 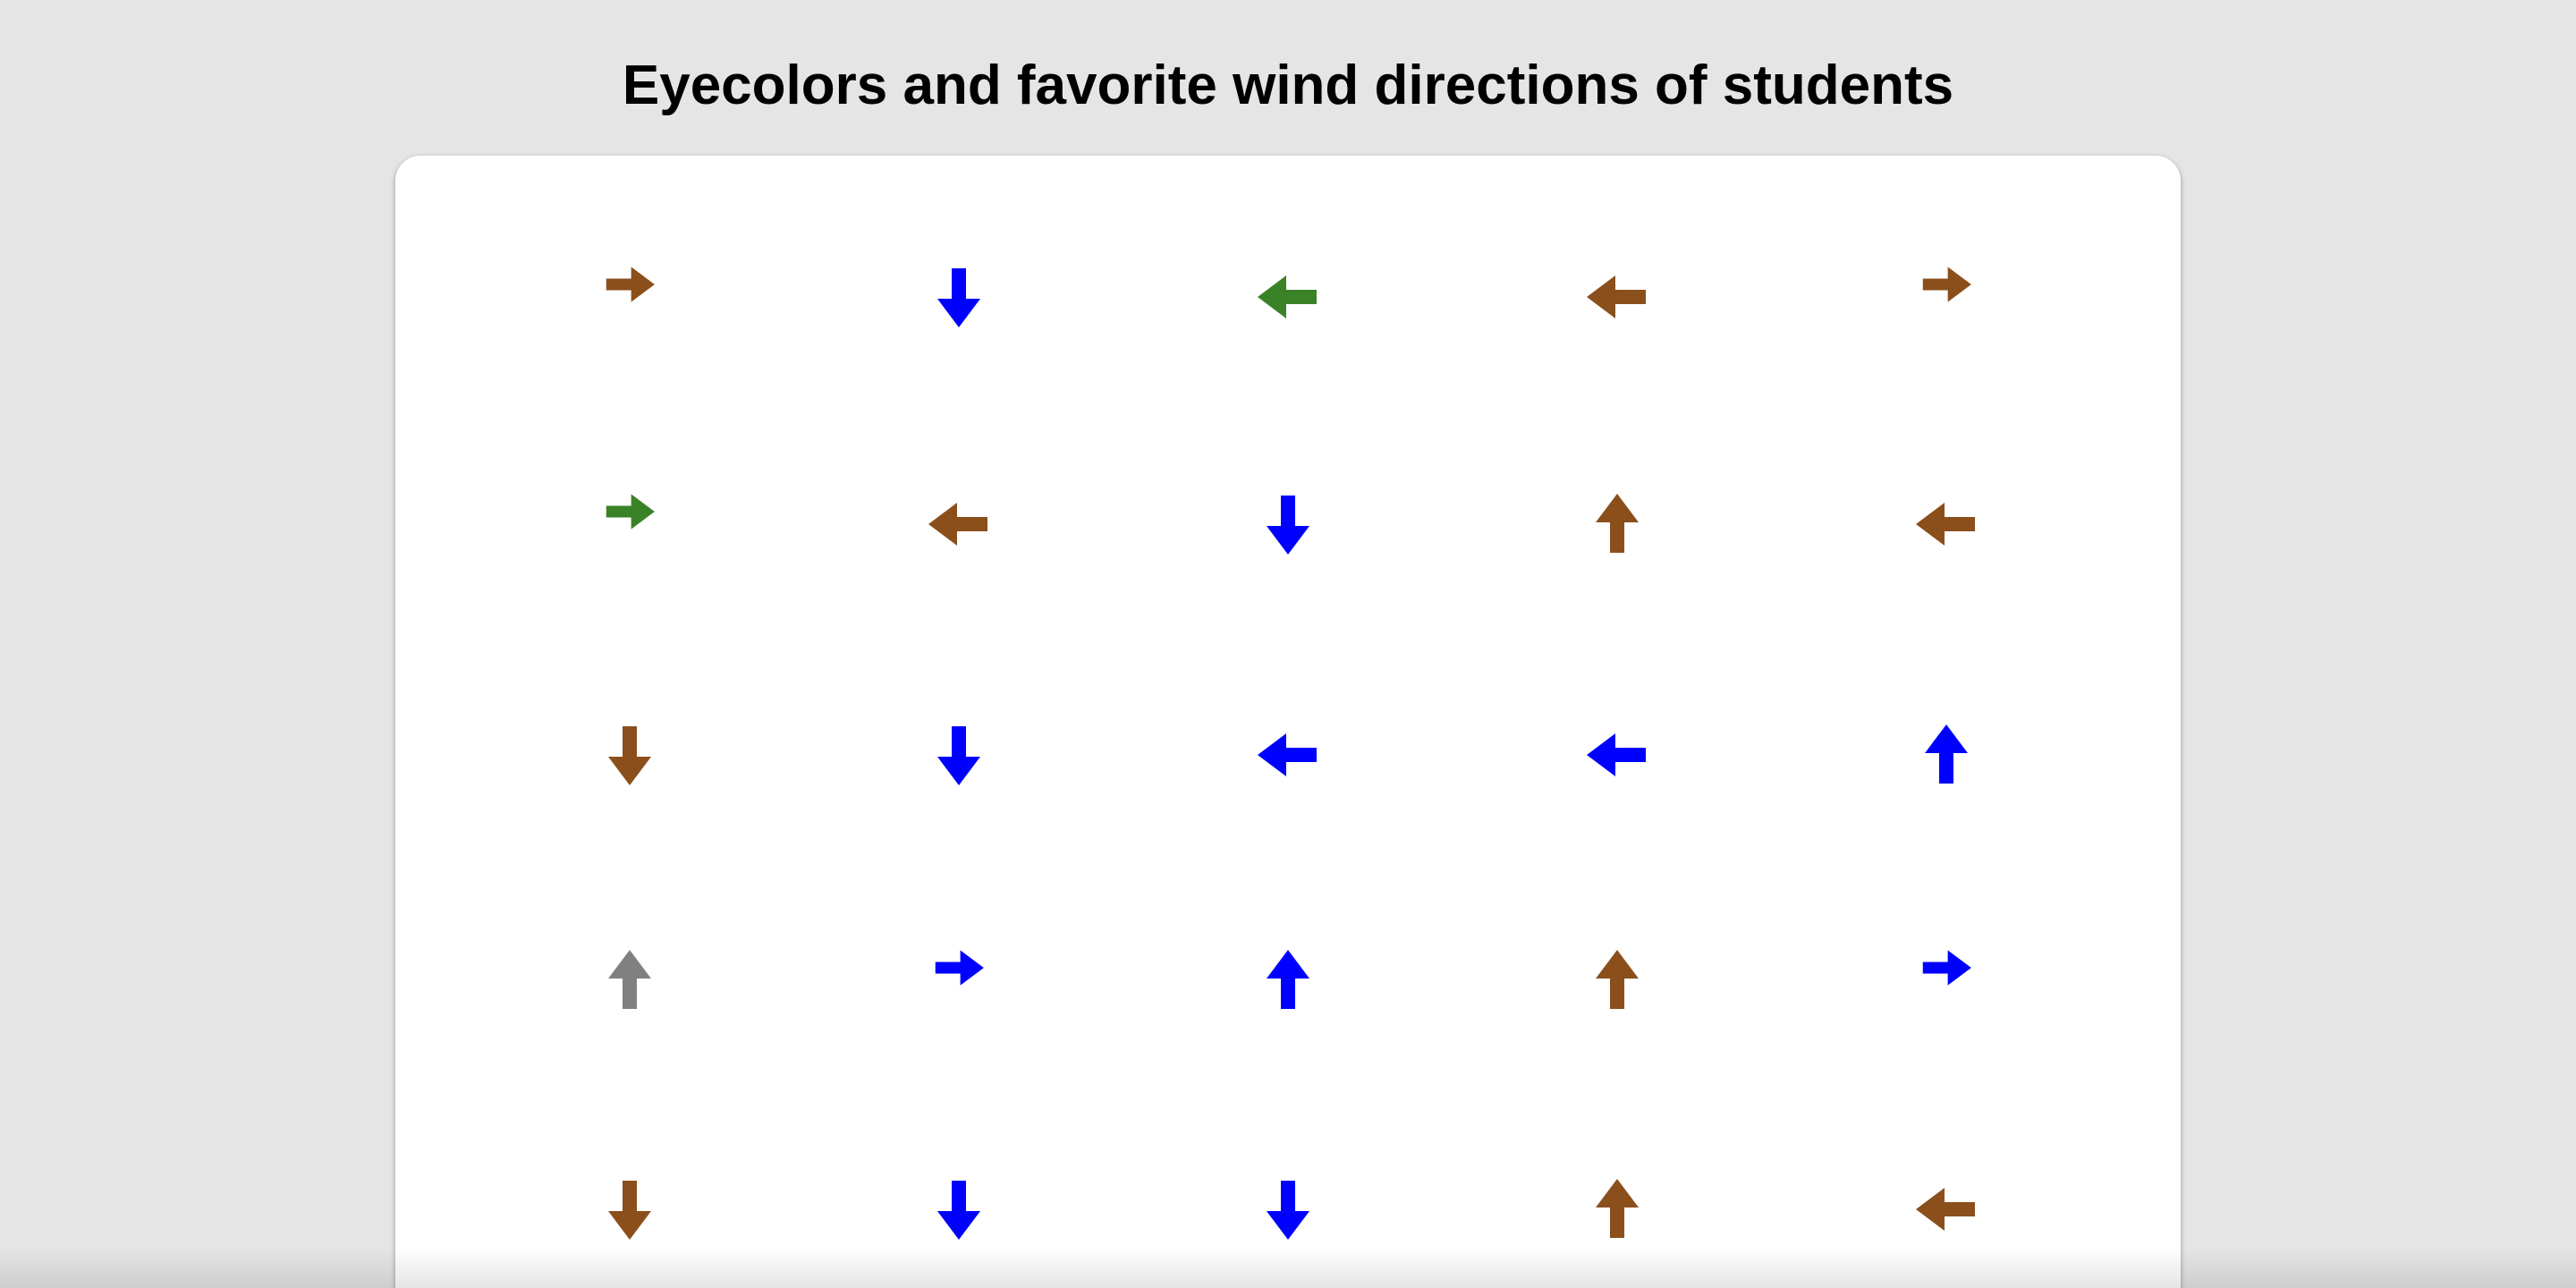 I want to click on arrow-up-gray-icon, so click(x=629, y=980).